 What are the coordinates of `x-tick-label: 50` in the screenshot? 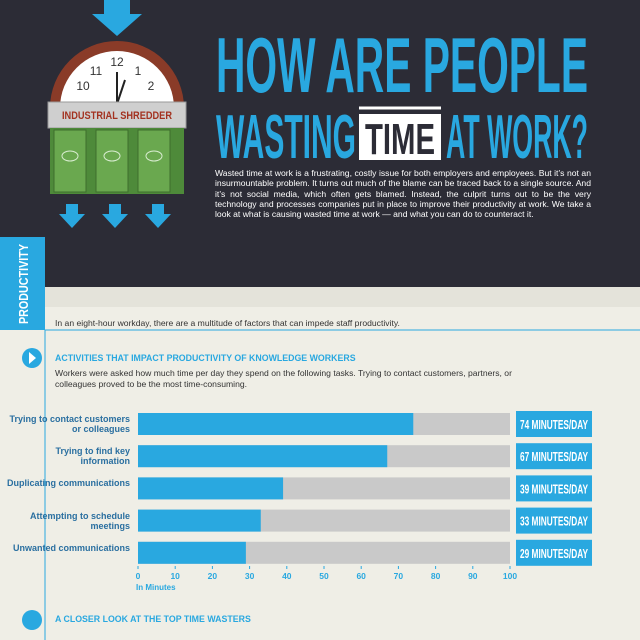 It's located at (324, 576).